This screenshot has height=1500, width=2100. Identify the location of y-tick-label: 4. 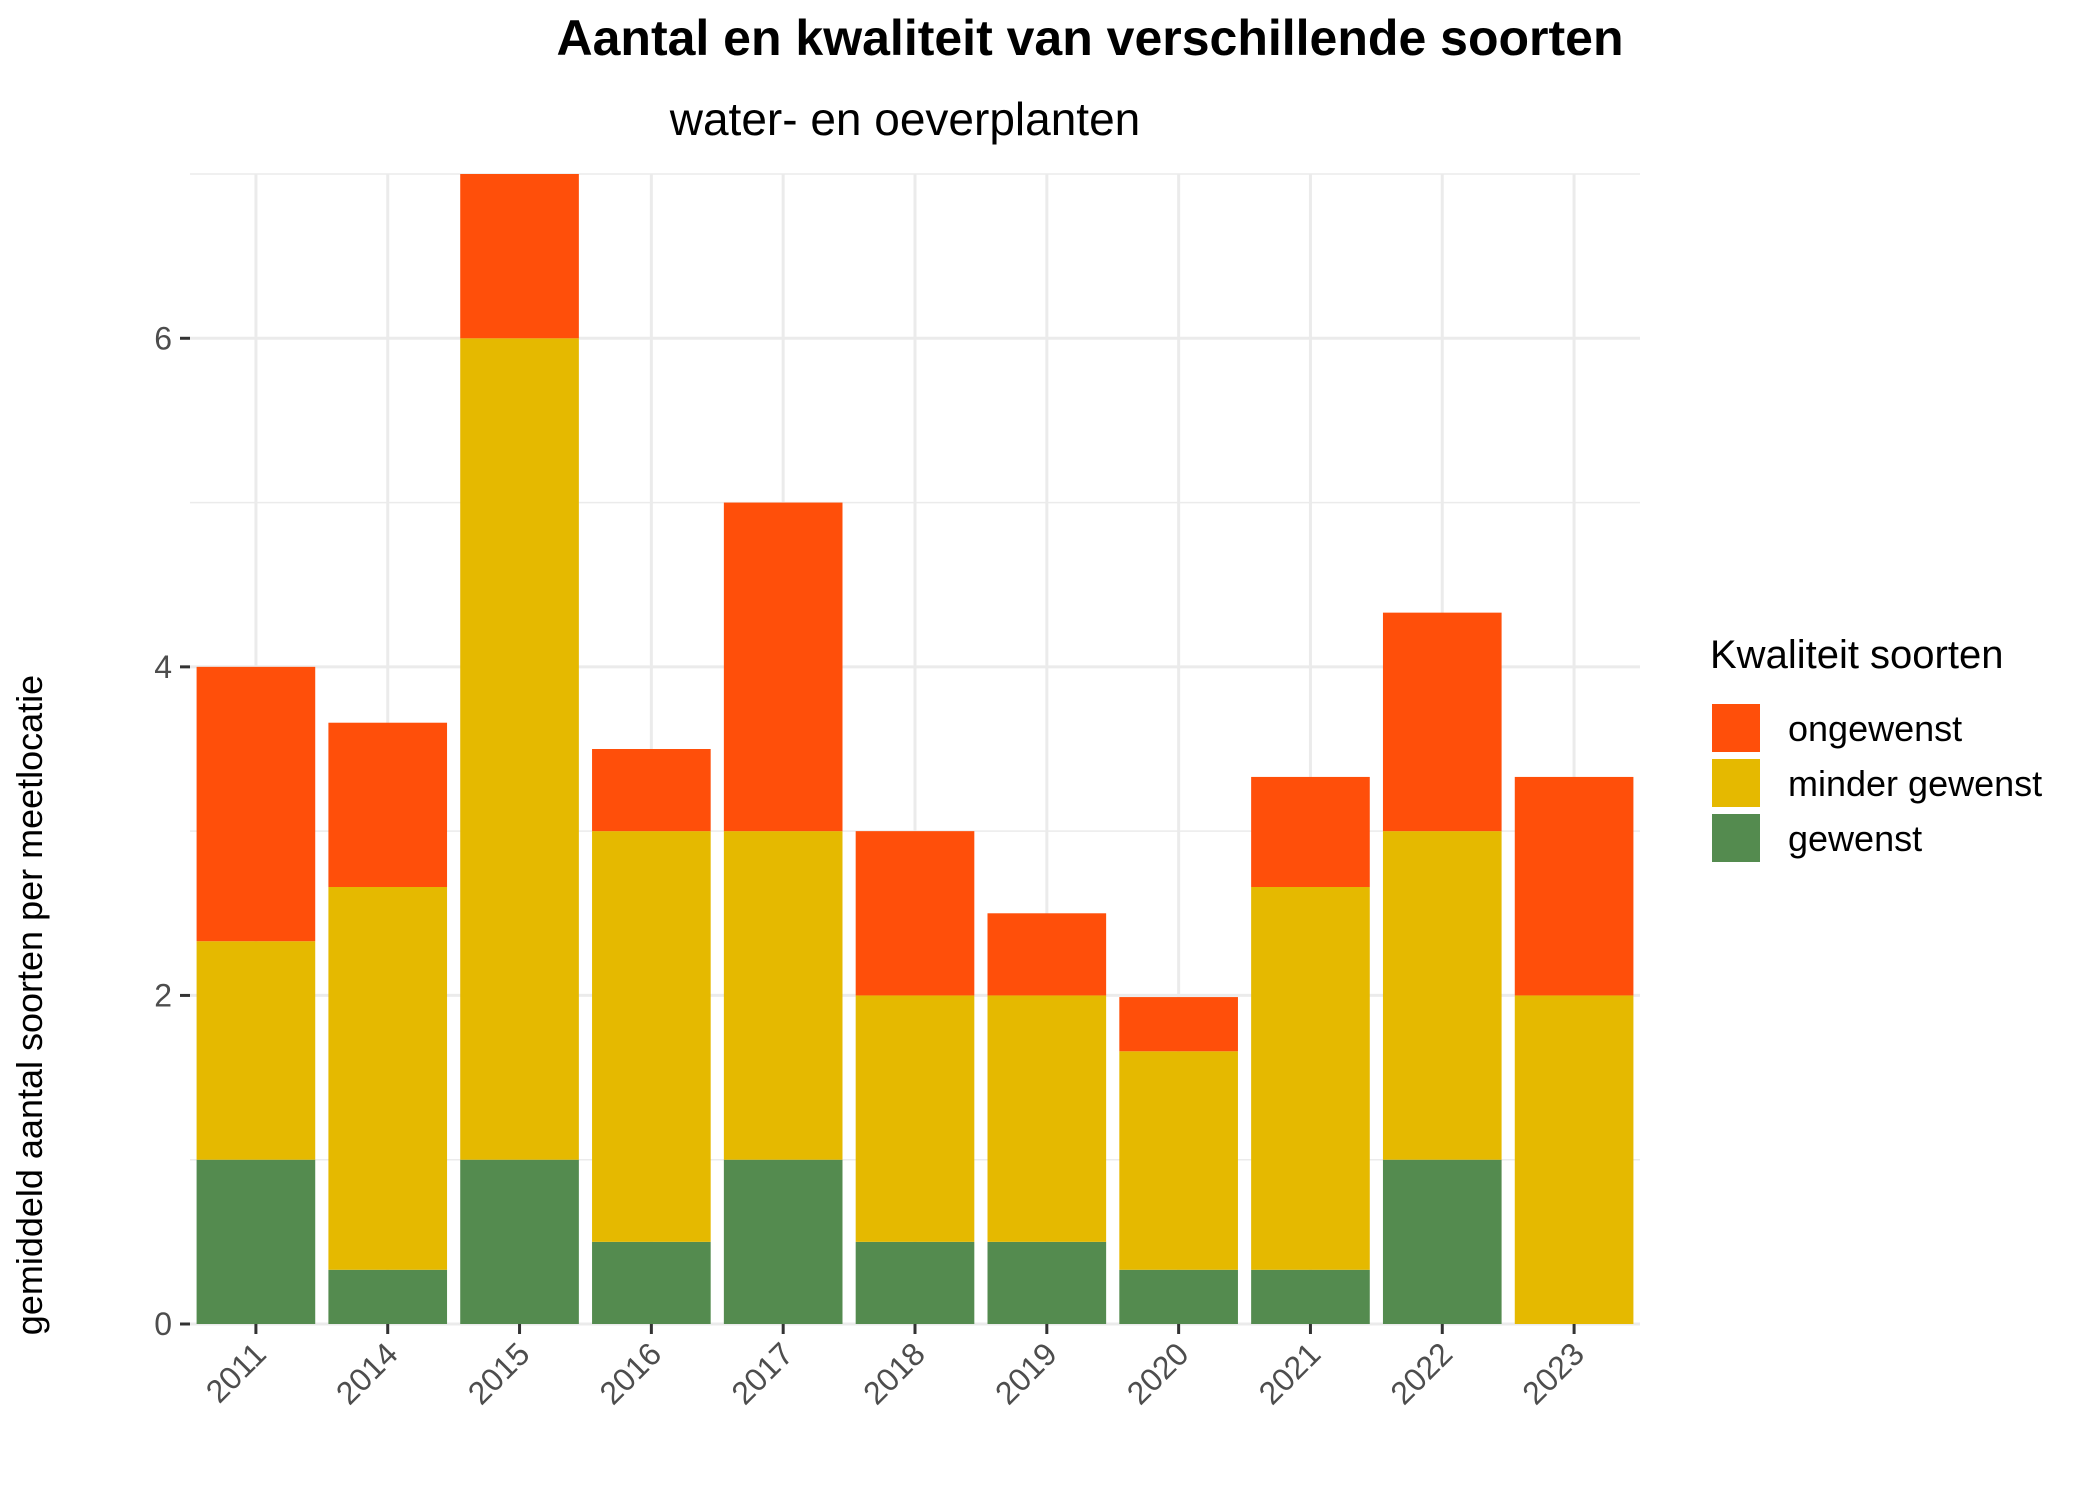
(163, 667).